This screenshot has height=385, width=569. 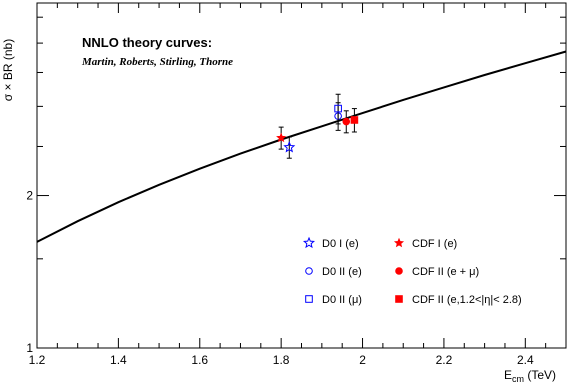 What do you see at coordinates (8, 70) in the screenshot?
I see `y-axis-label: σ × BR (nb)` at bounding box center [8, 70].